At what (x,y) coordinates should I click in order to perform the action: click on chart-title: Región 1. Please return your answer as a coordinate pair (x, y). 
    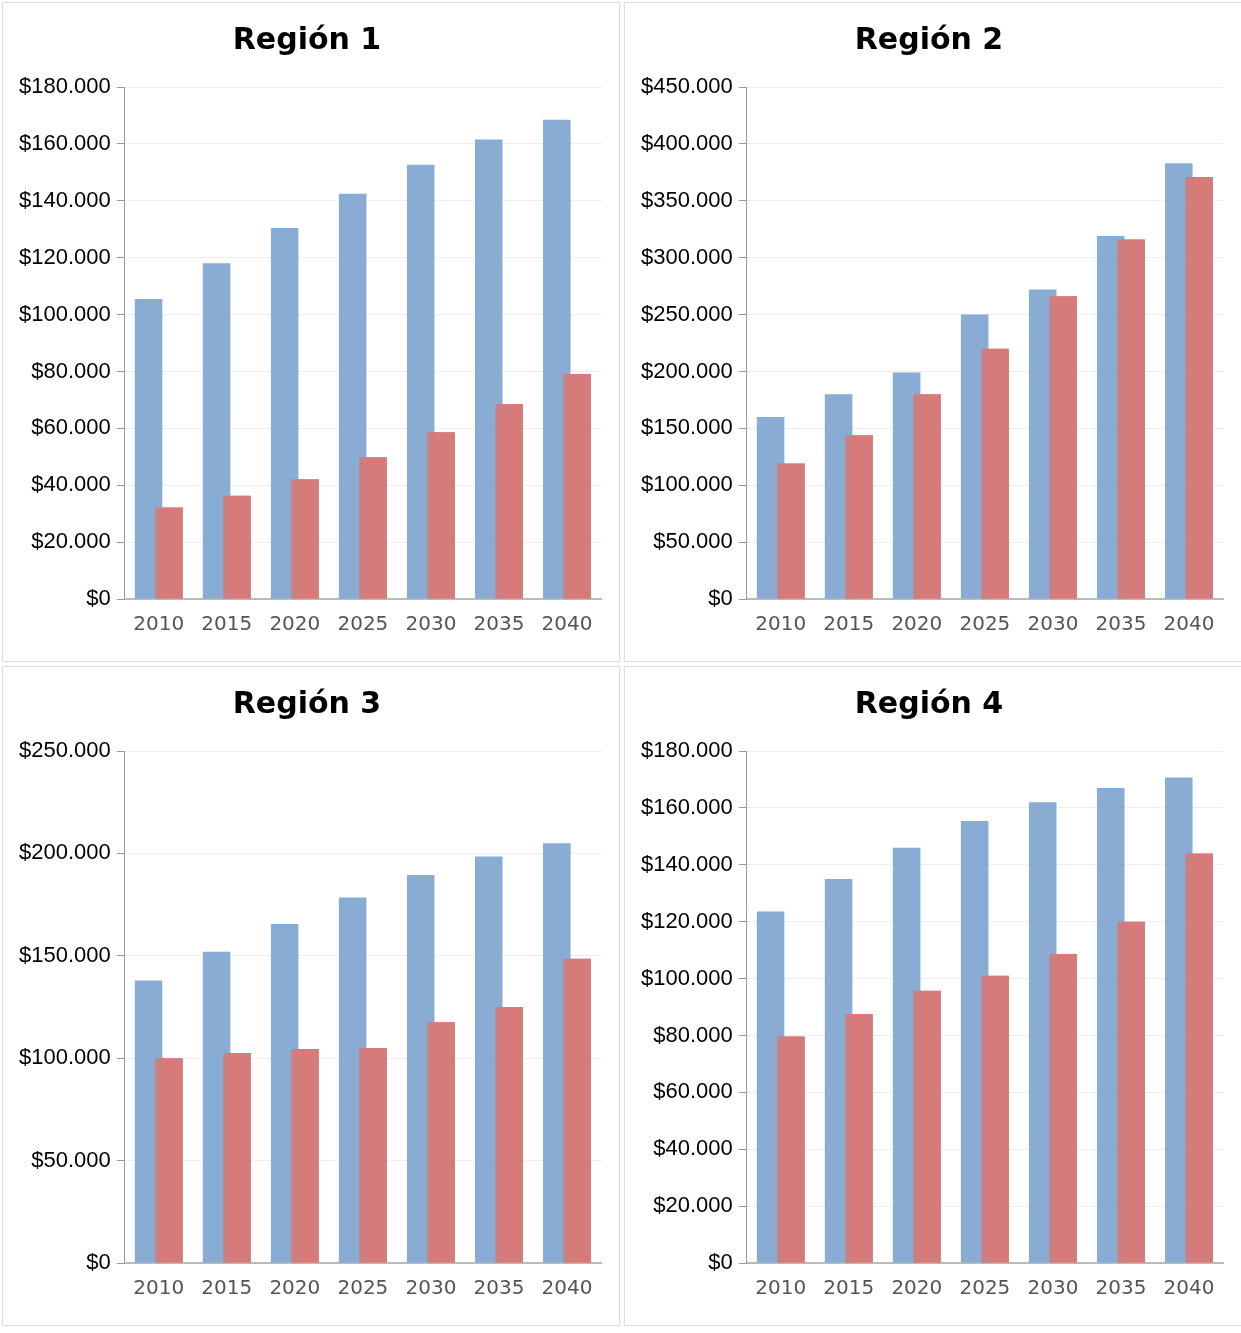
    Looking at the image, I should click on (307, 38).